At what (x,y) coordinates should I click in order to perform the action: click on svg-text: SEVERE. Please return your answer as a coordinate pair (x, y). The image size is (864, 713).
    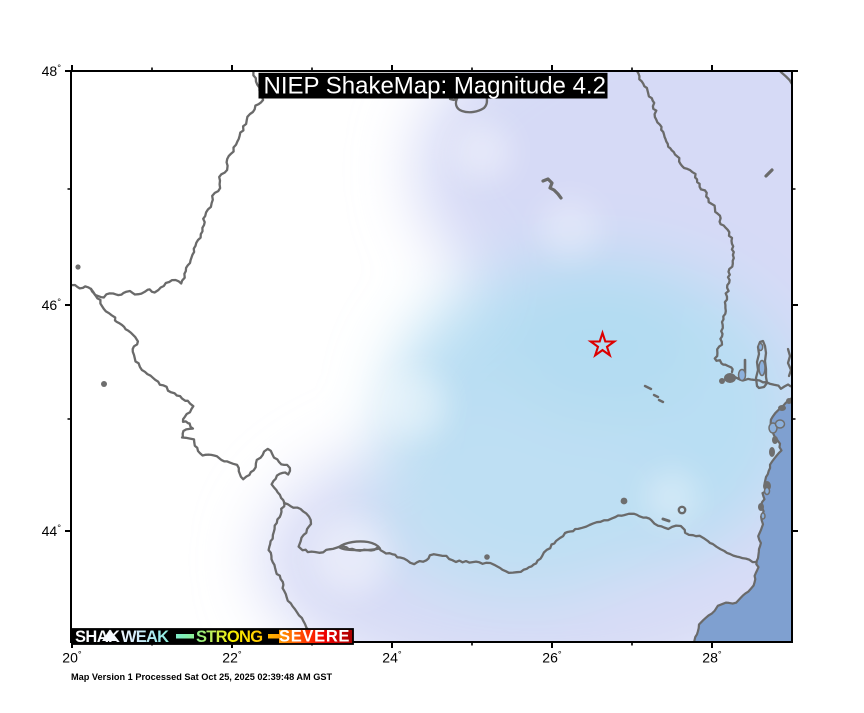
    Looking at the image, I should click on (314, 637).